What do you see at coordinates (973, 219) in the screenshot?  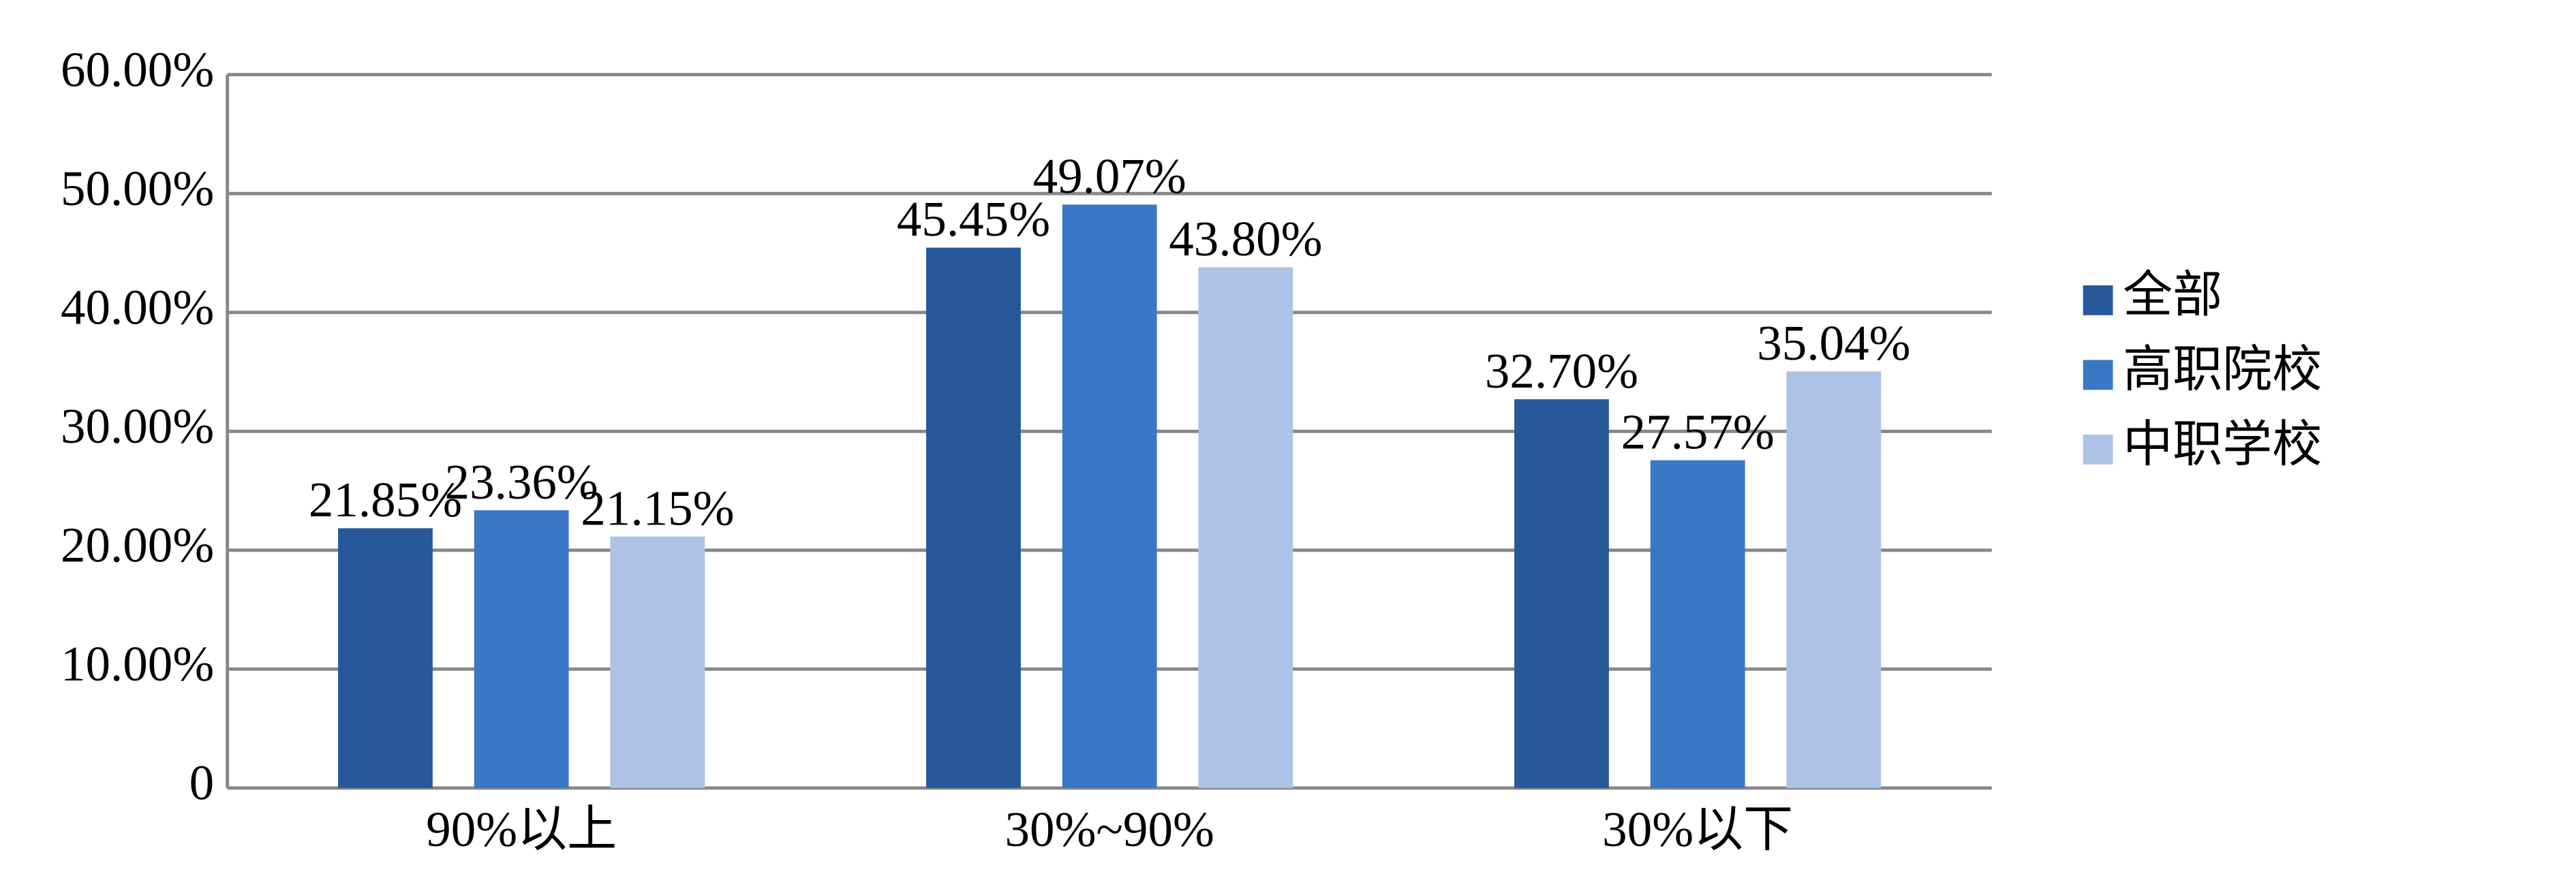 I see `data-label: 45.45%` at bounding box center [973, 219].